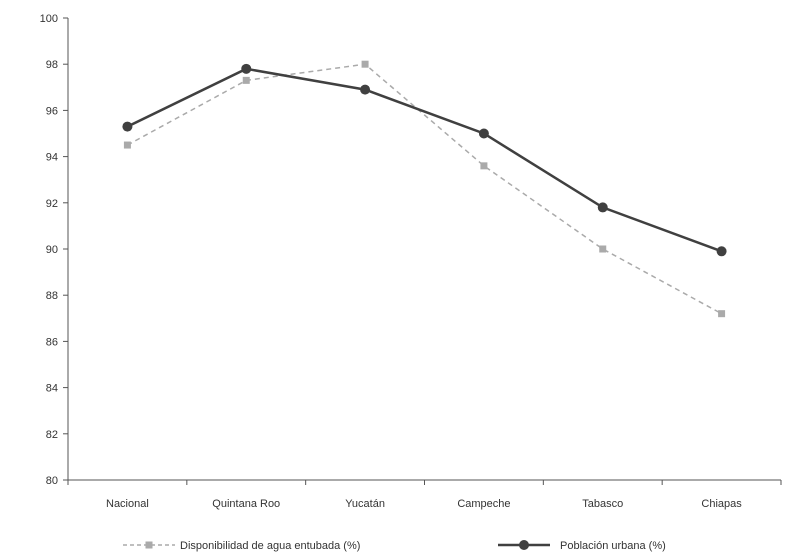 This screenshot has height=559, width=797. I want to click on y-tick-label: 90, so click(52, 250).